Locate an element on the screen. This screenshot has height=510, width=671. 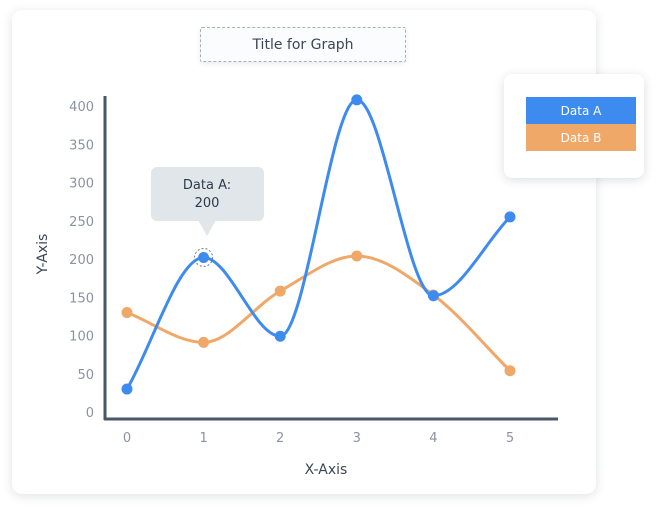
chart-title: Title for Graph is located at coordinates (303, 44).